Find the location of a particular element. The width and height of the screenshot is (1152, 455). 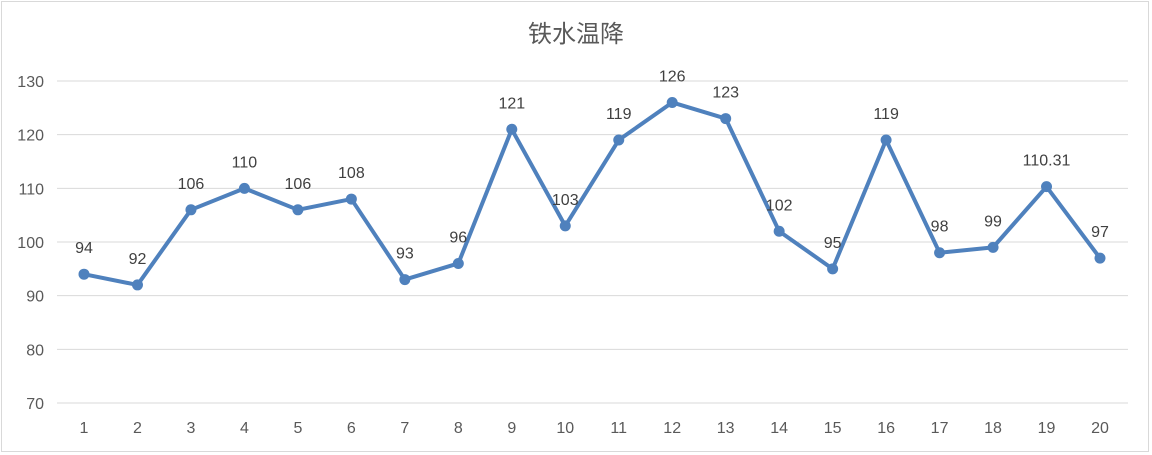

data-label: 98 is located at coordinates (940, 227).